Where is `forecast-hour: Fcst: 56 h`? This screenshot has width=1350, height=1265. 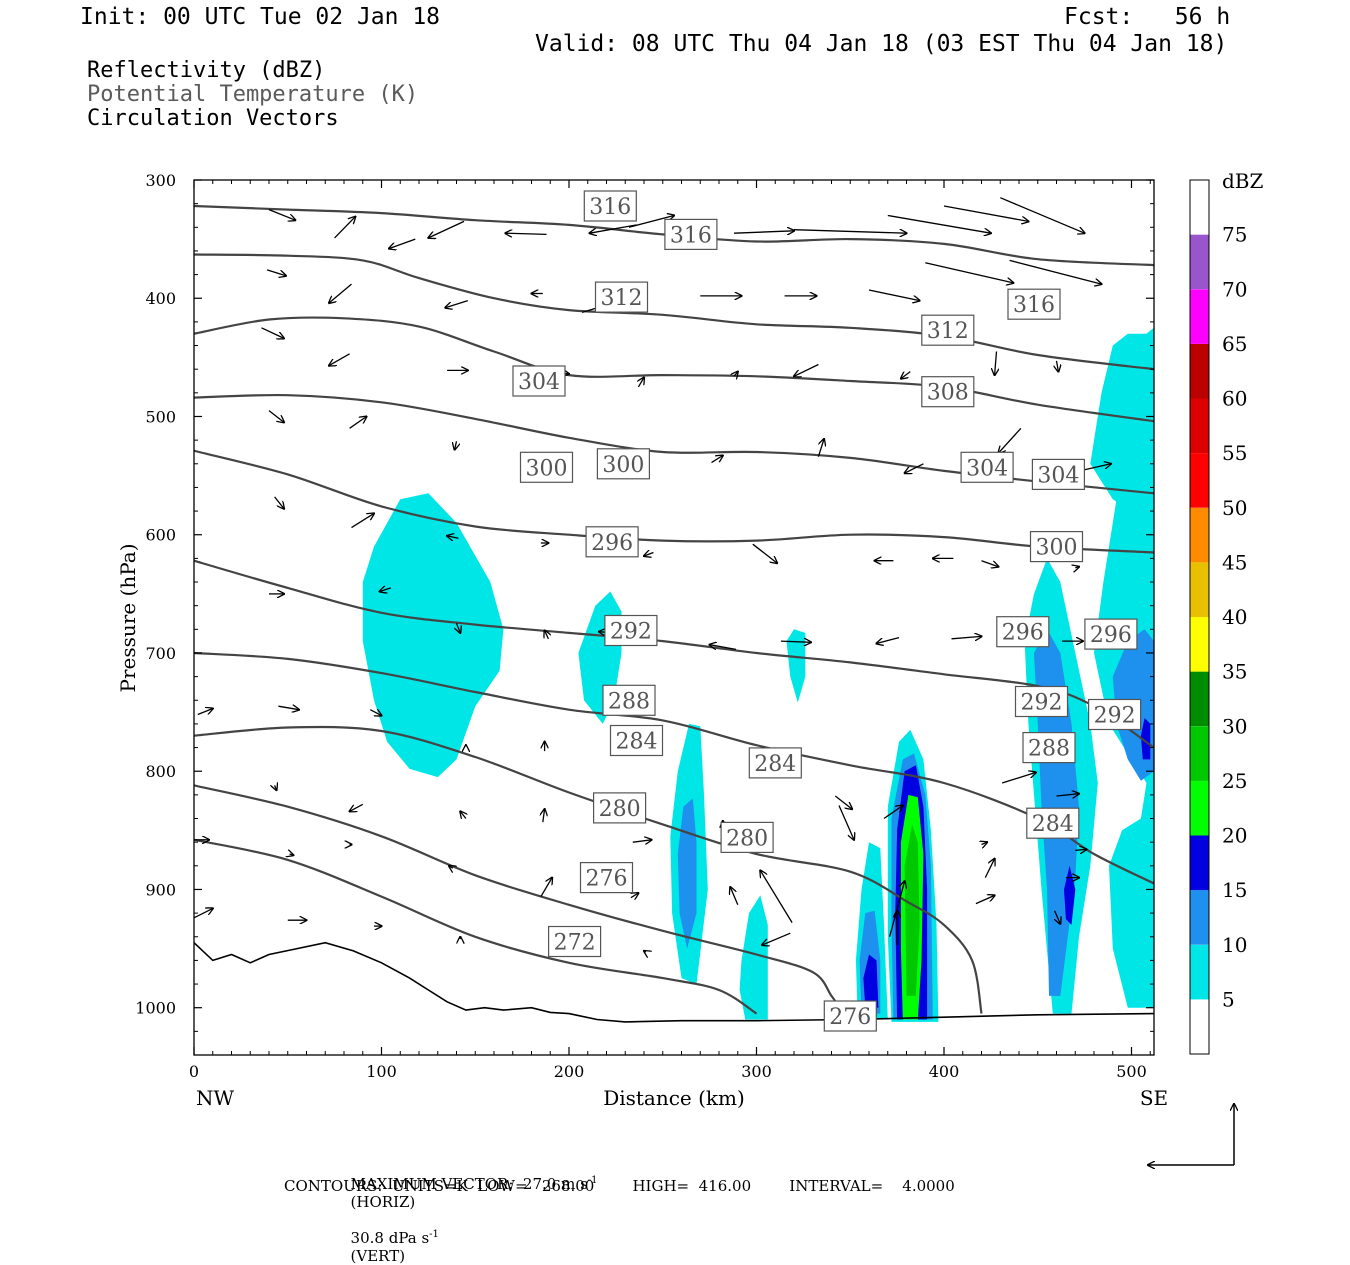 forecast-hour: Fcst: 56 h is located at coordinates (1147, 17).